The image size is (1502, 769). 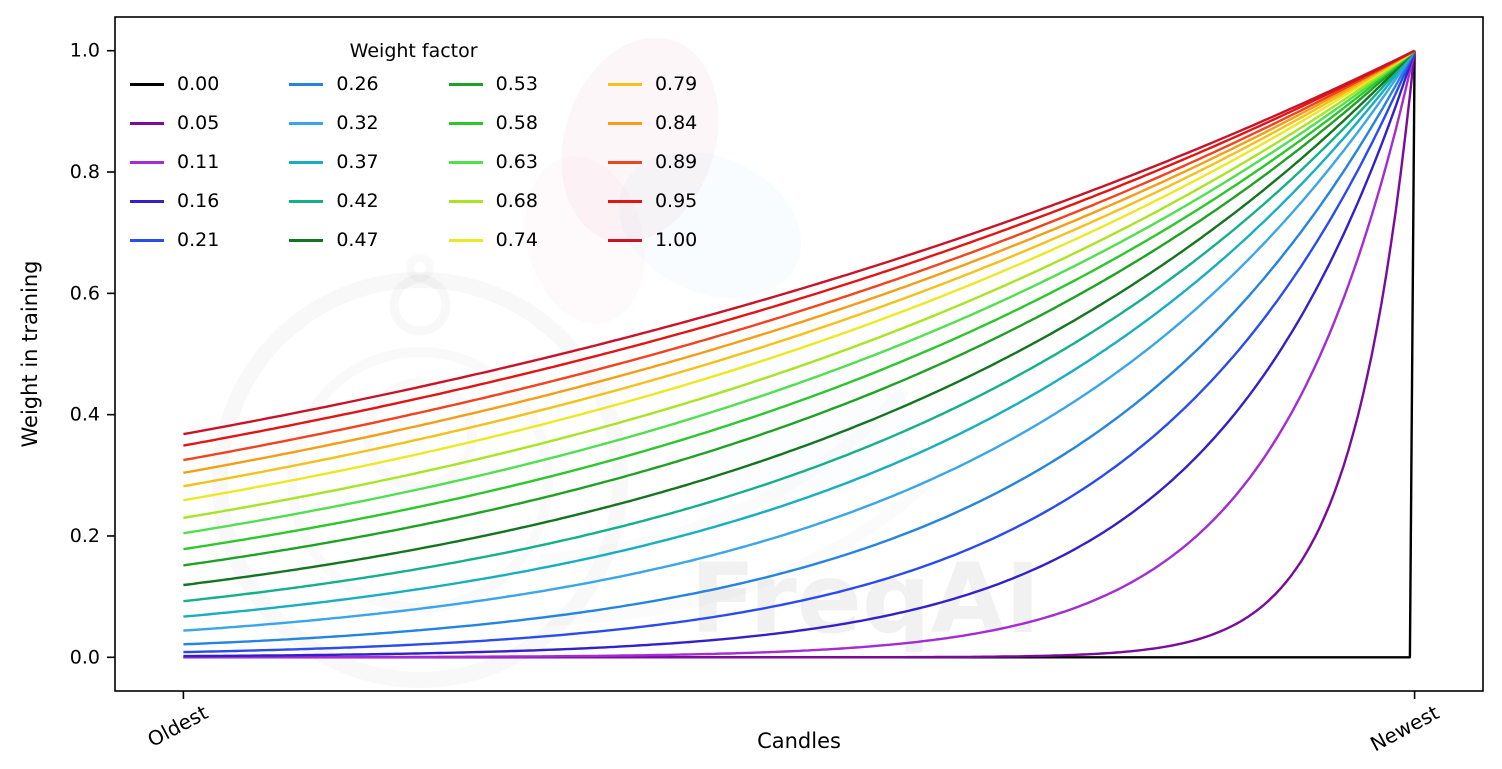 What do you see at coordinates (413, 51) in the screenshot?
I see `legend-title: Weight factor` at bounding box center [413, 51].